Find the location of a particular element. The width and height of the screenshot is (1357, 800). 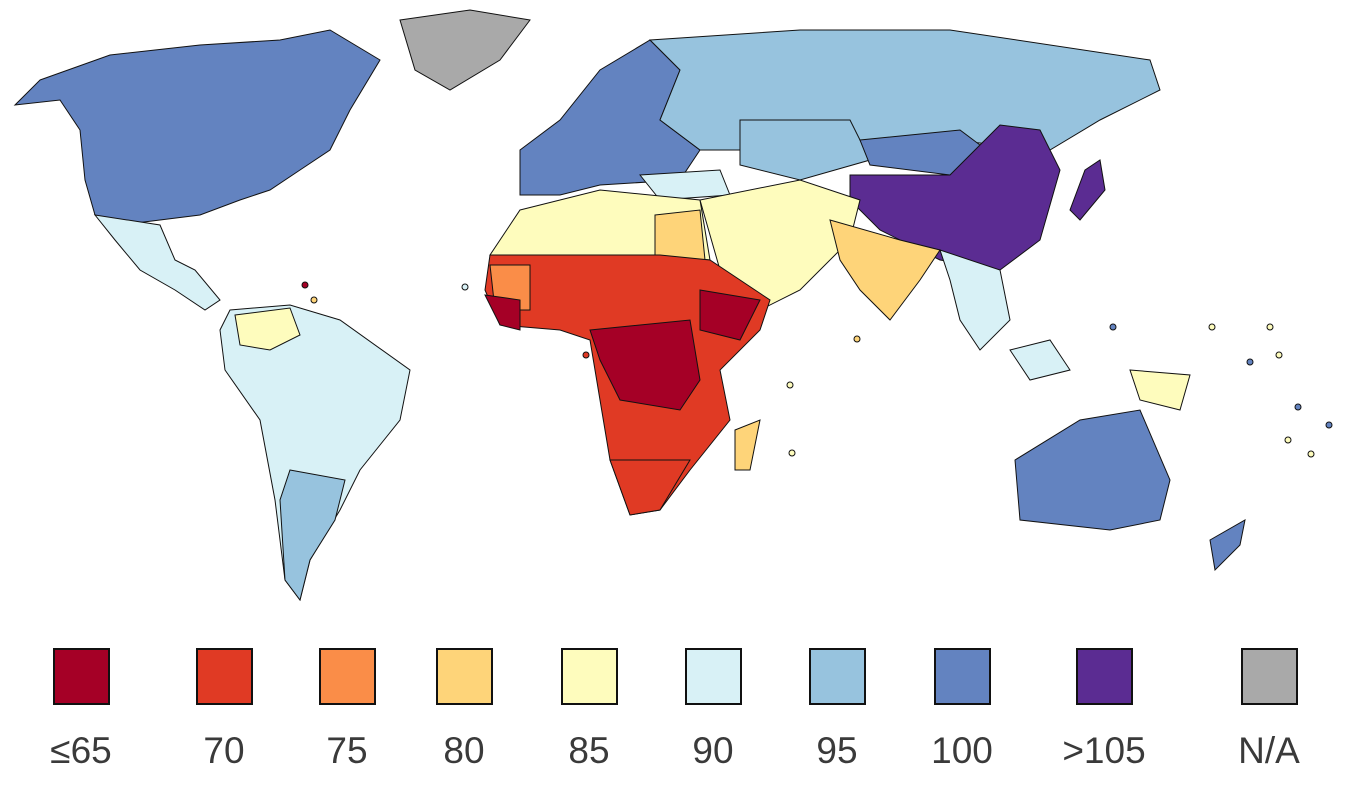

region-japan is located at coordinates (1087, 190).